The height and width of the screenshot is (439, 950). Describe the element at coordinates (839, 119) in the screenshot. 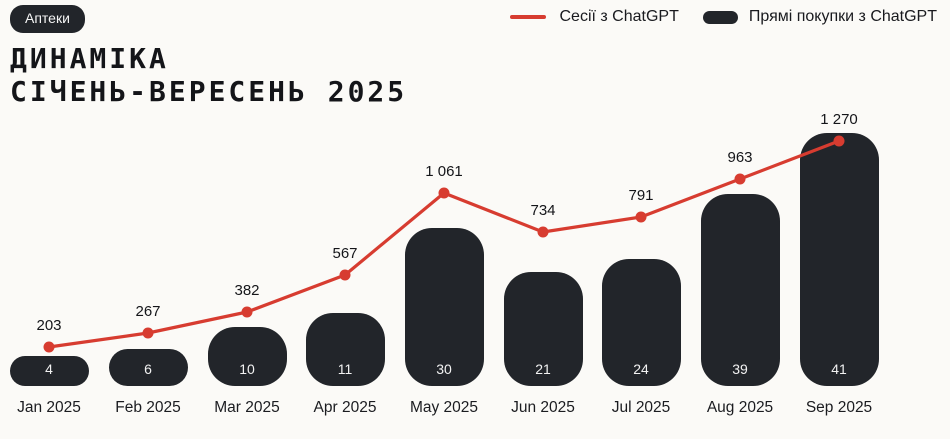

I see `line-value-label: 1 270` at that location.